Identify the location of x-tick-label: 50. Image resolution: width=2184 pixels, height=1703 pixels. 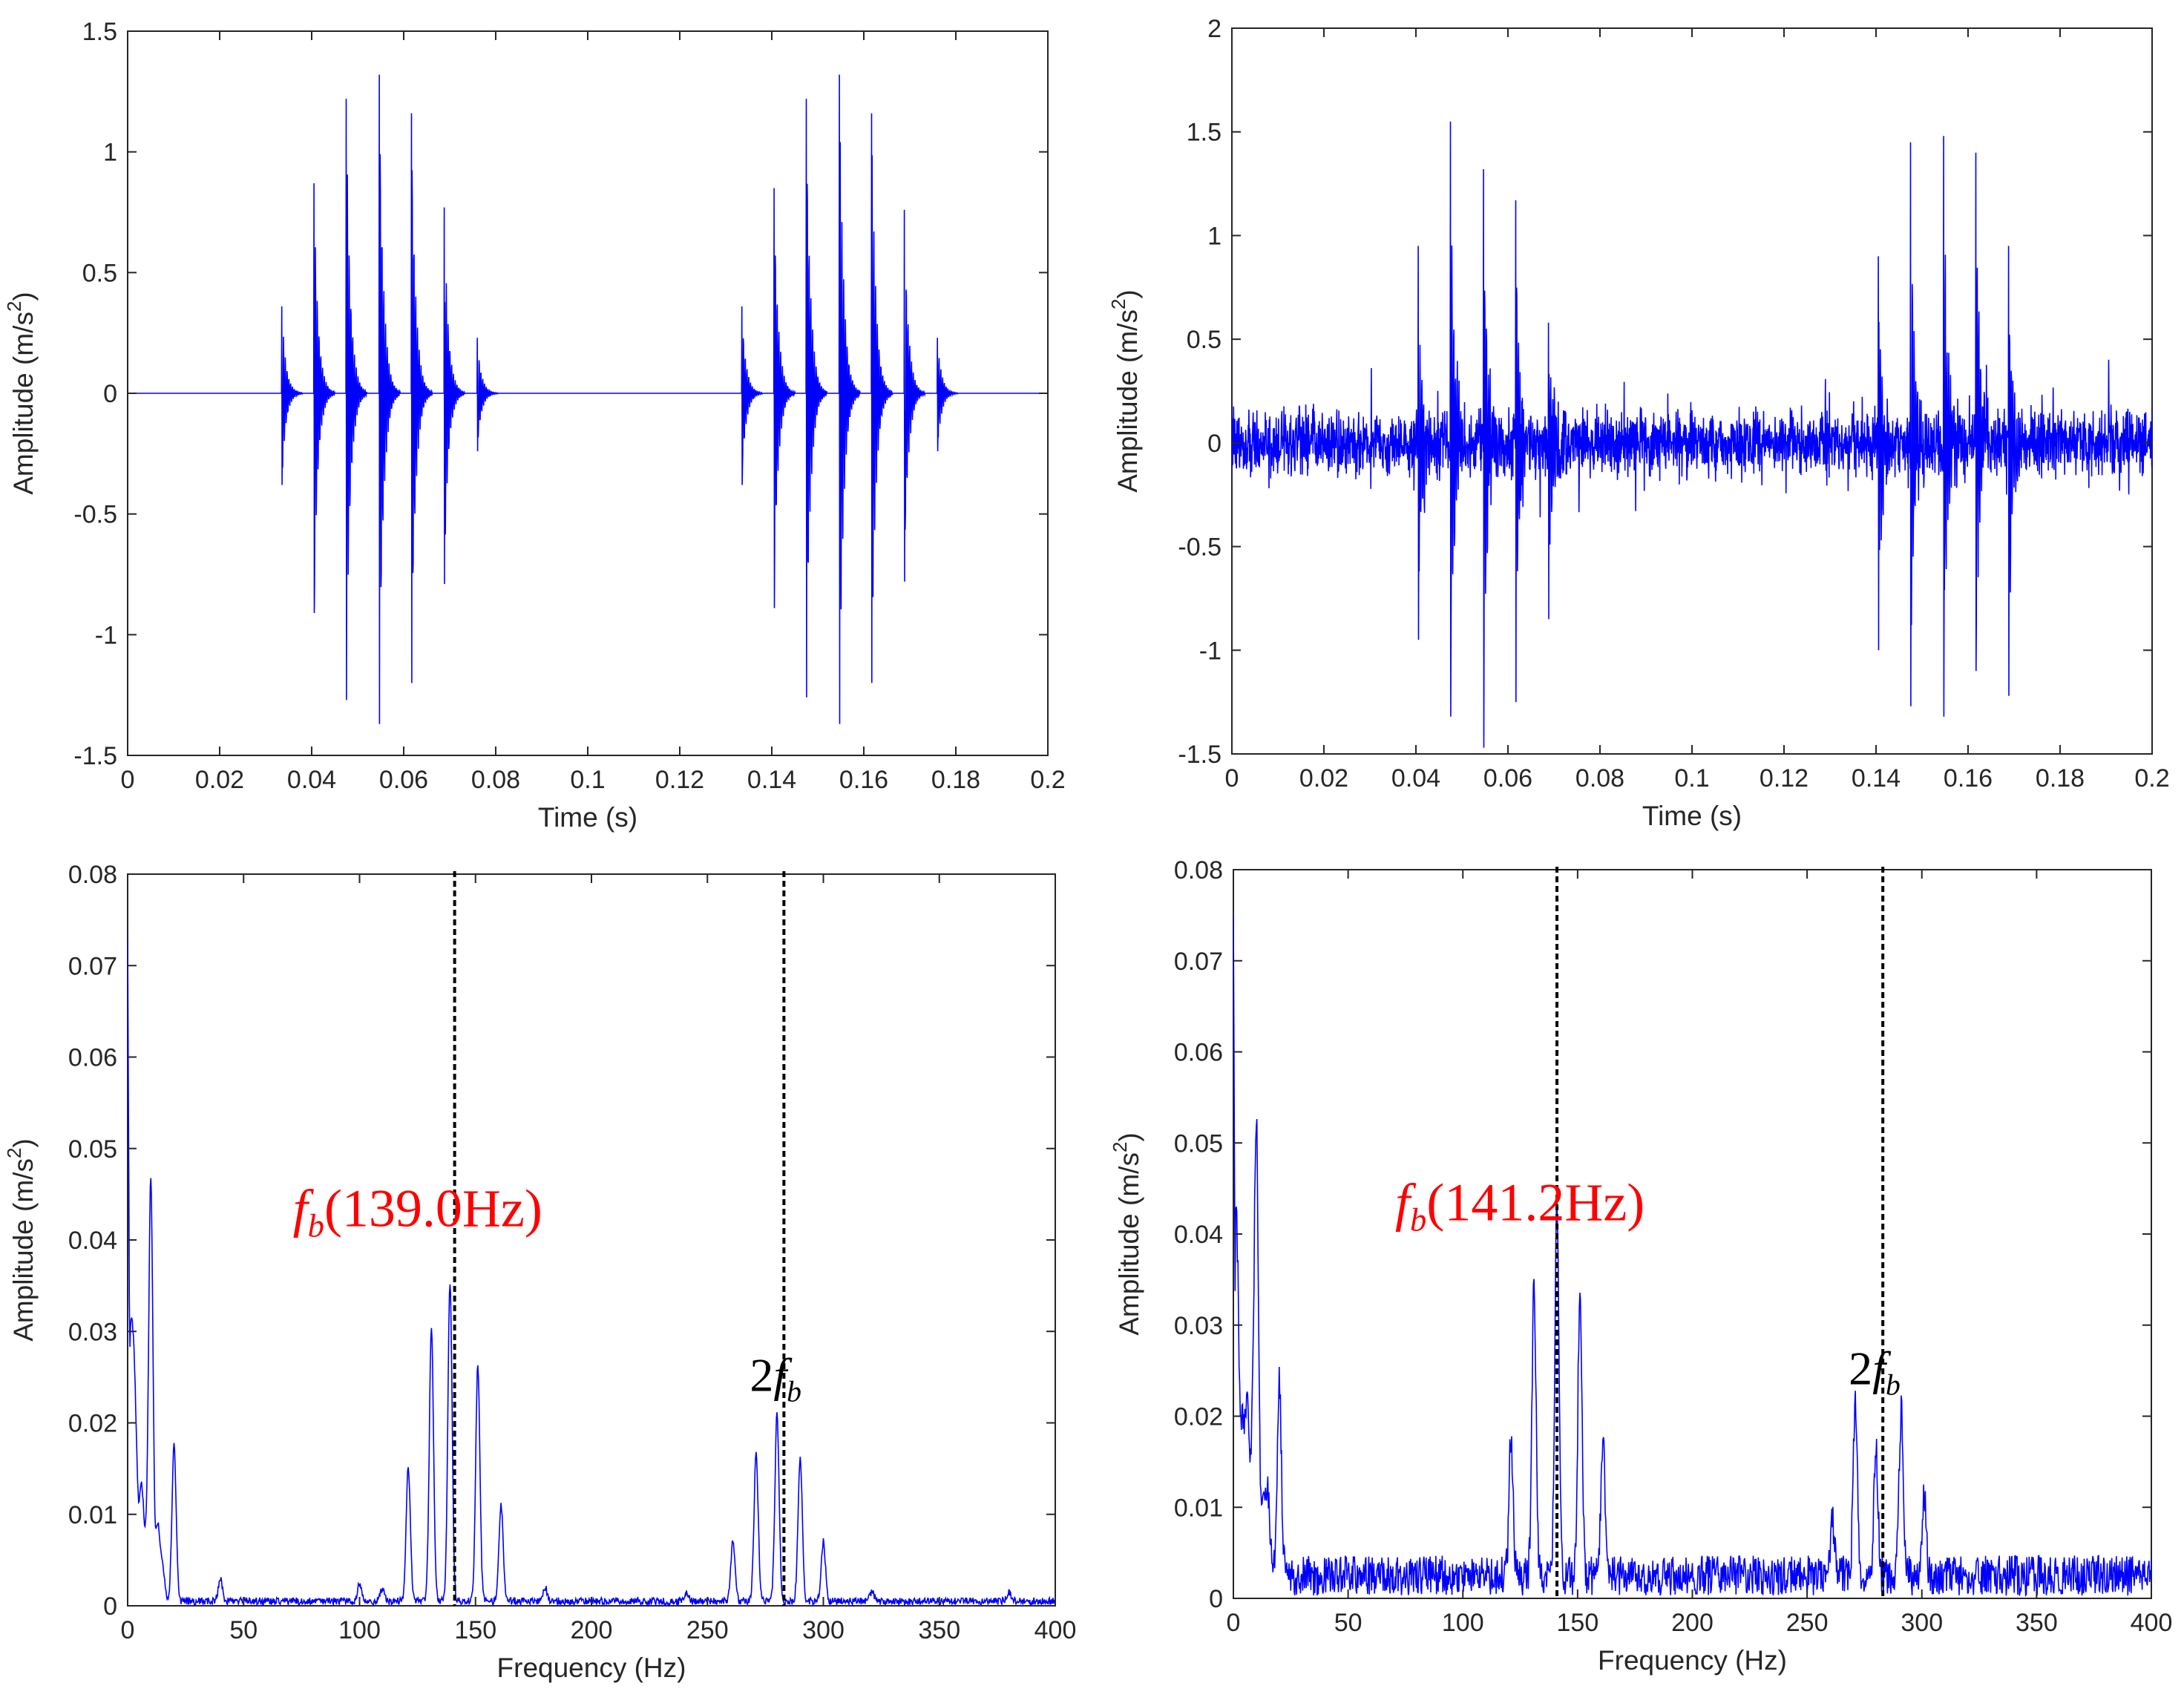
(1348, 1623).